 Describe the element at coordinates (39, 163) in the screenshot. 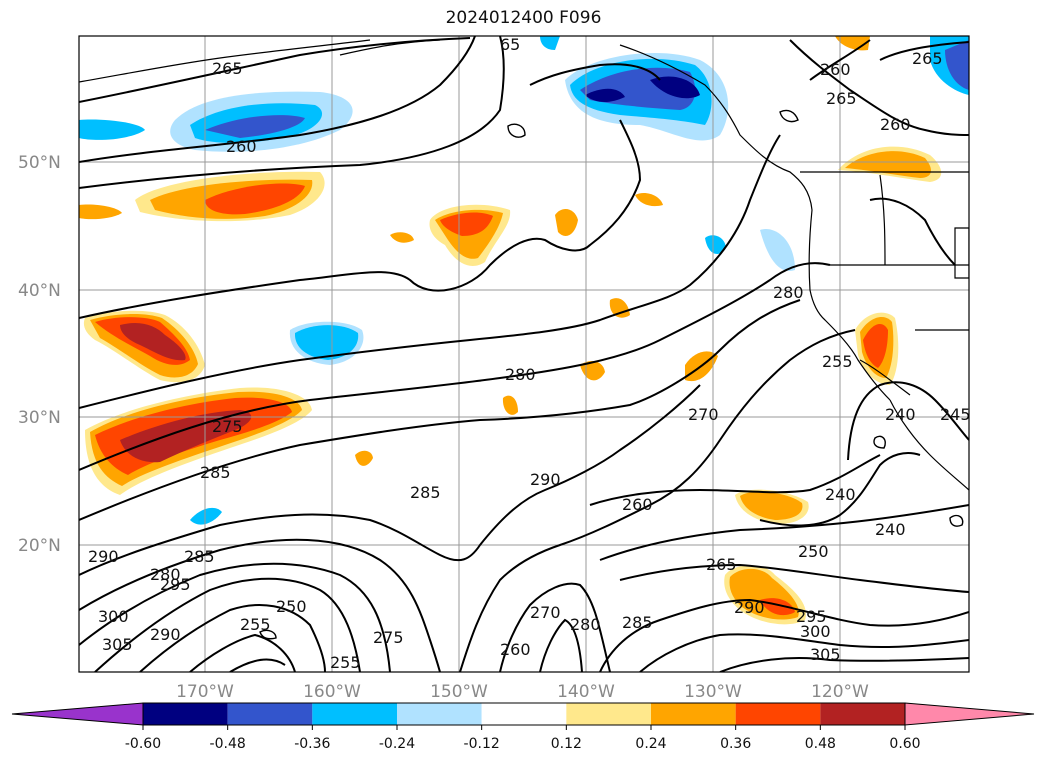

I see `lat-label-50n: 50°N` at that location.